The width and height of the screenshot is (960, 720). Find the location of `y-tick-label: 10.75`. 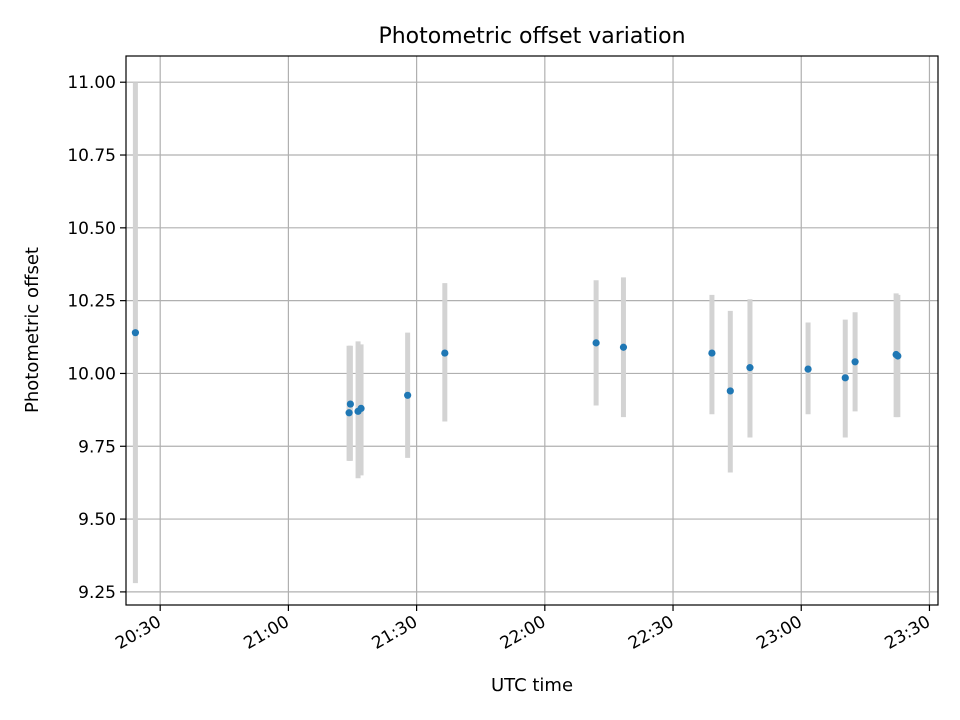

y-tick-label: 10.75 is located at coordinates (91, 156).